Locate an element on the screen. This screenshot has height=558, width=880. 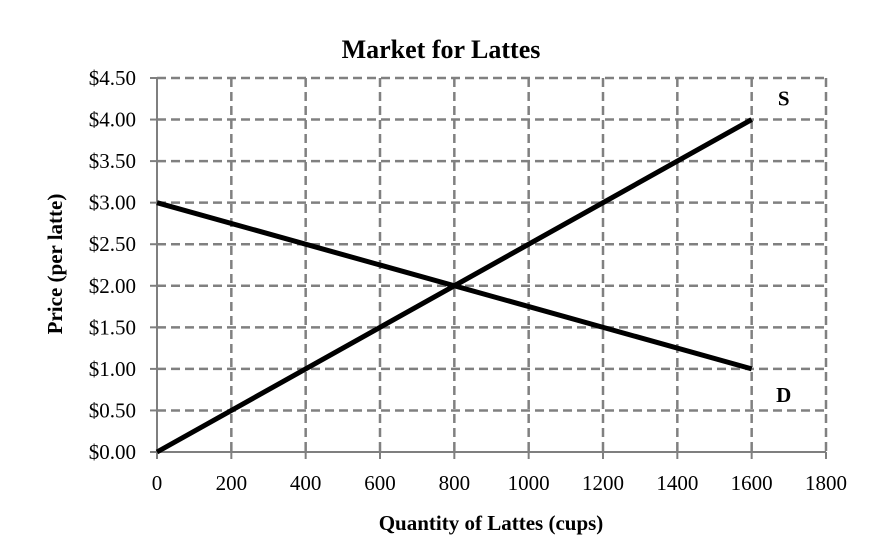
x-tick-label: 1000 is located at coordinates (529, 483).